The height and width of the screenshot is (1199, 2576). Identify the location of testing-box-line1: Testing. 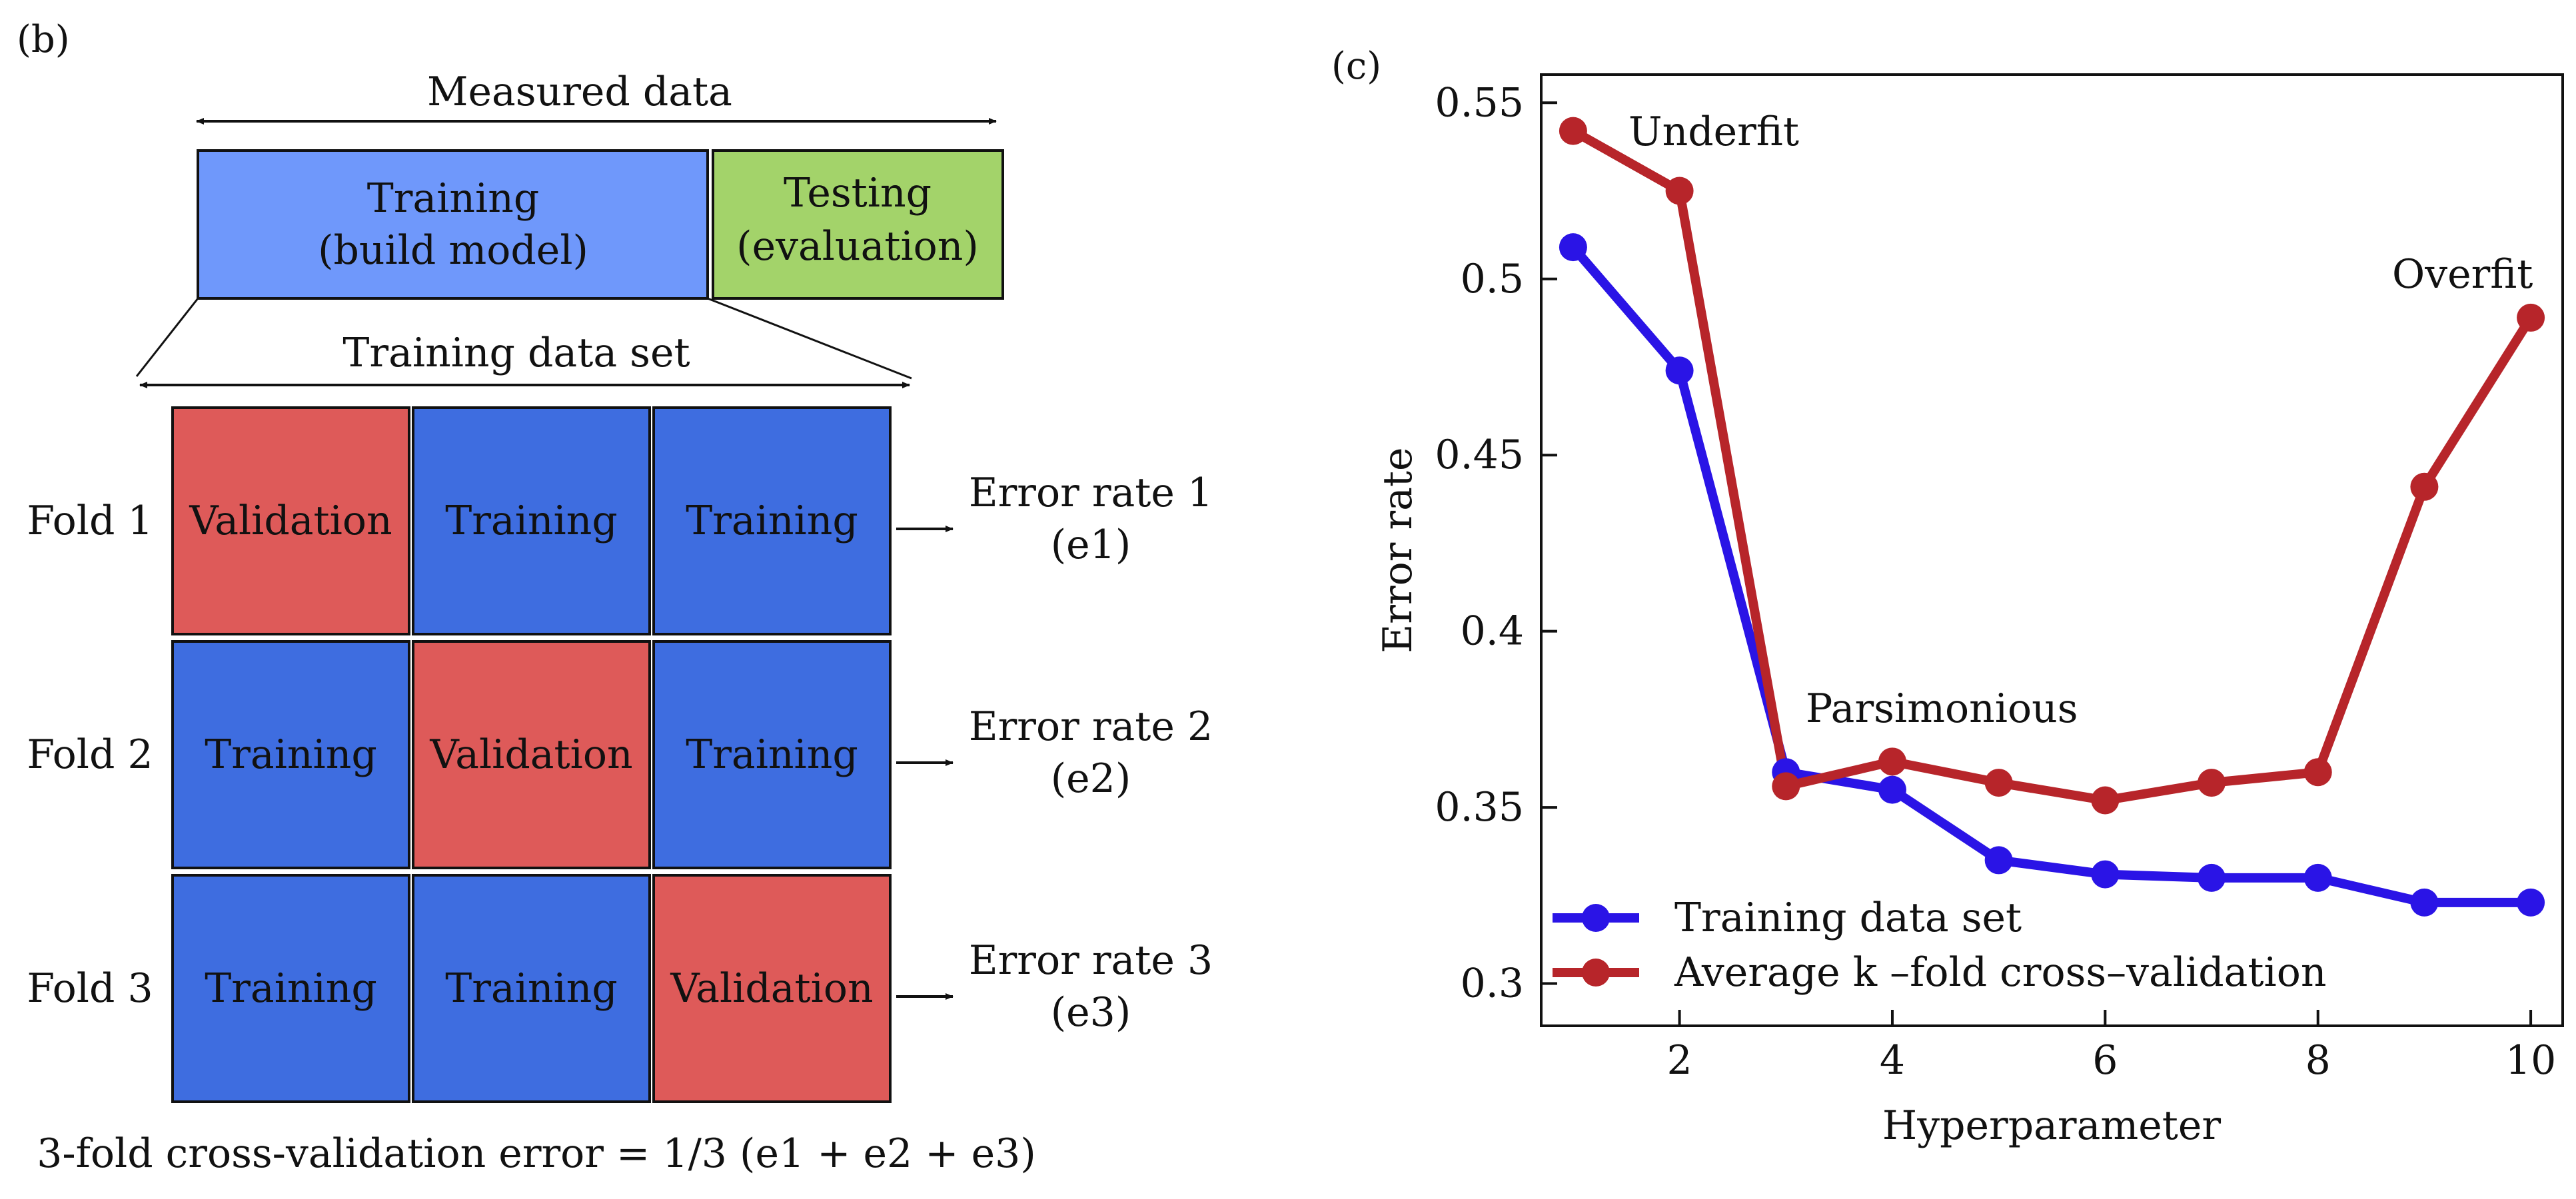
(858, 193).